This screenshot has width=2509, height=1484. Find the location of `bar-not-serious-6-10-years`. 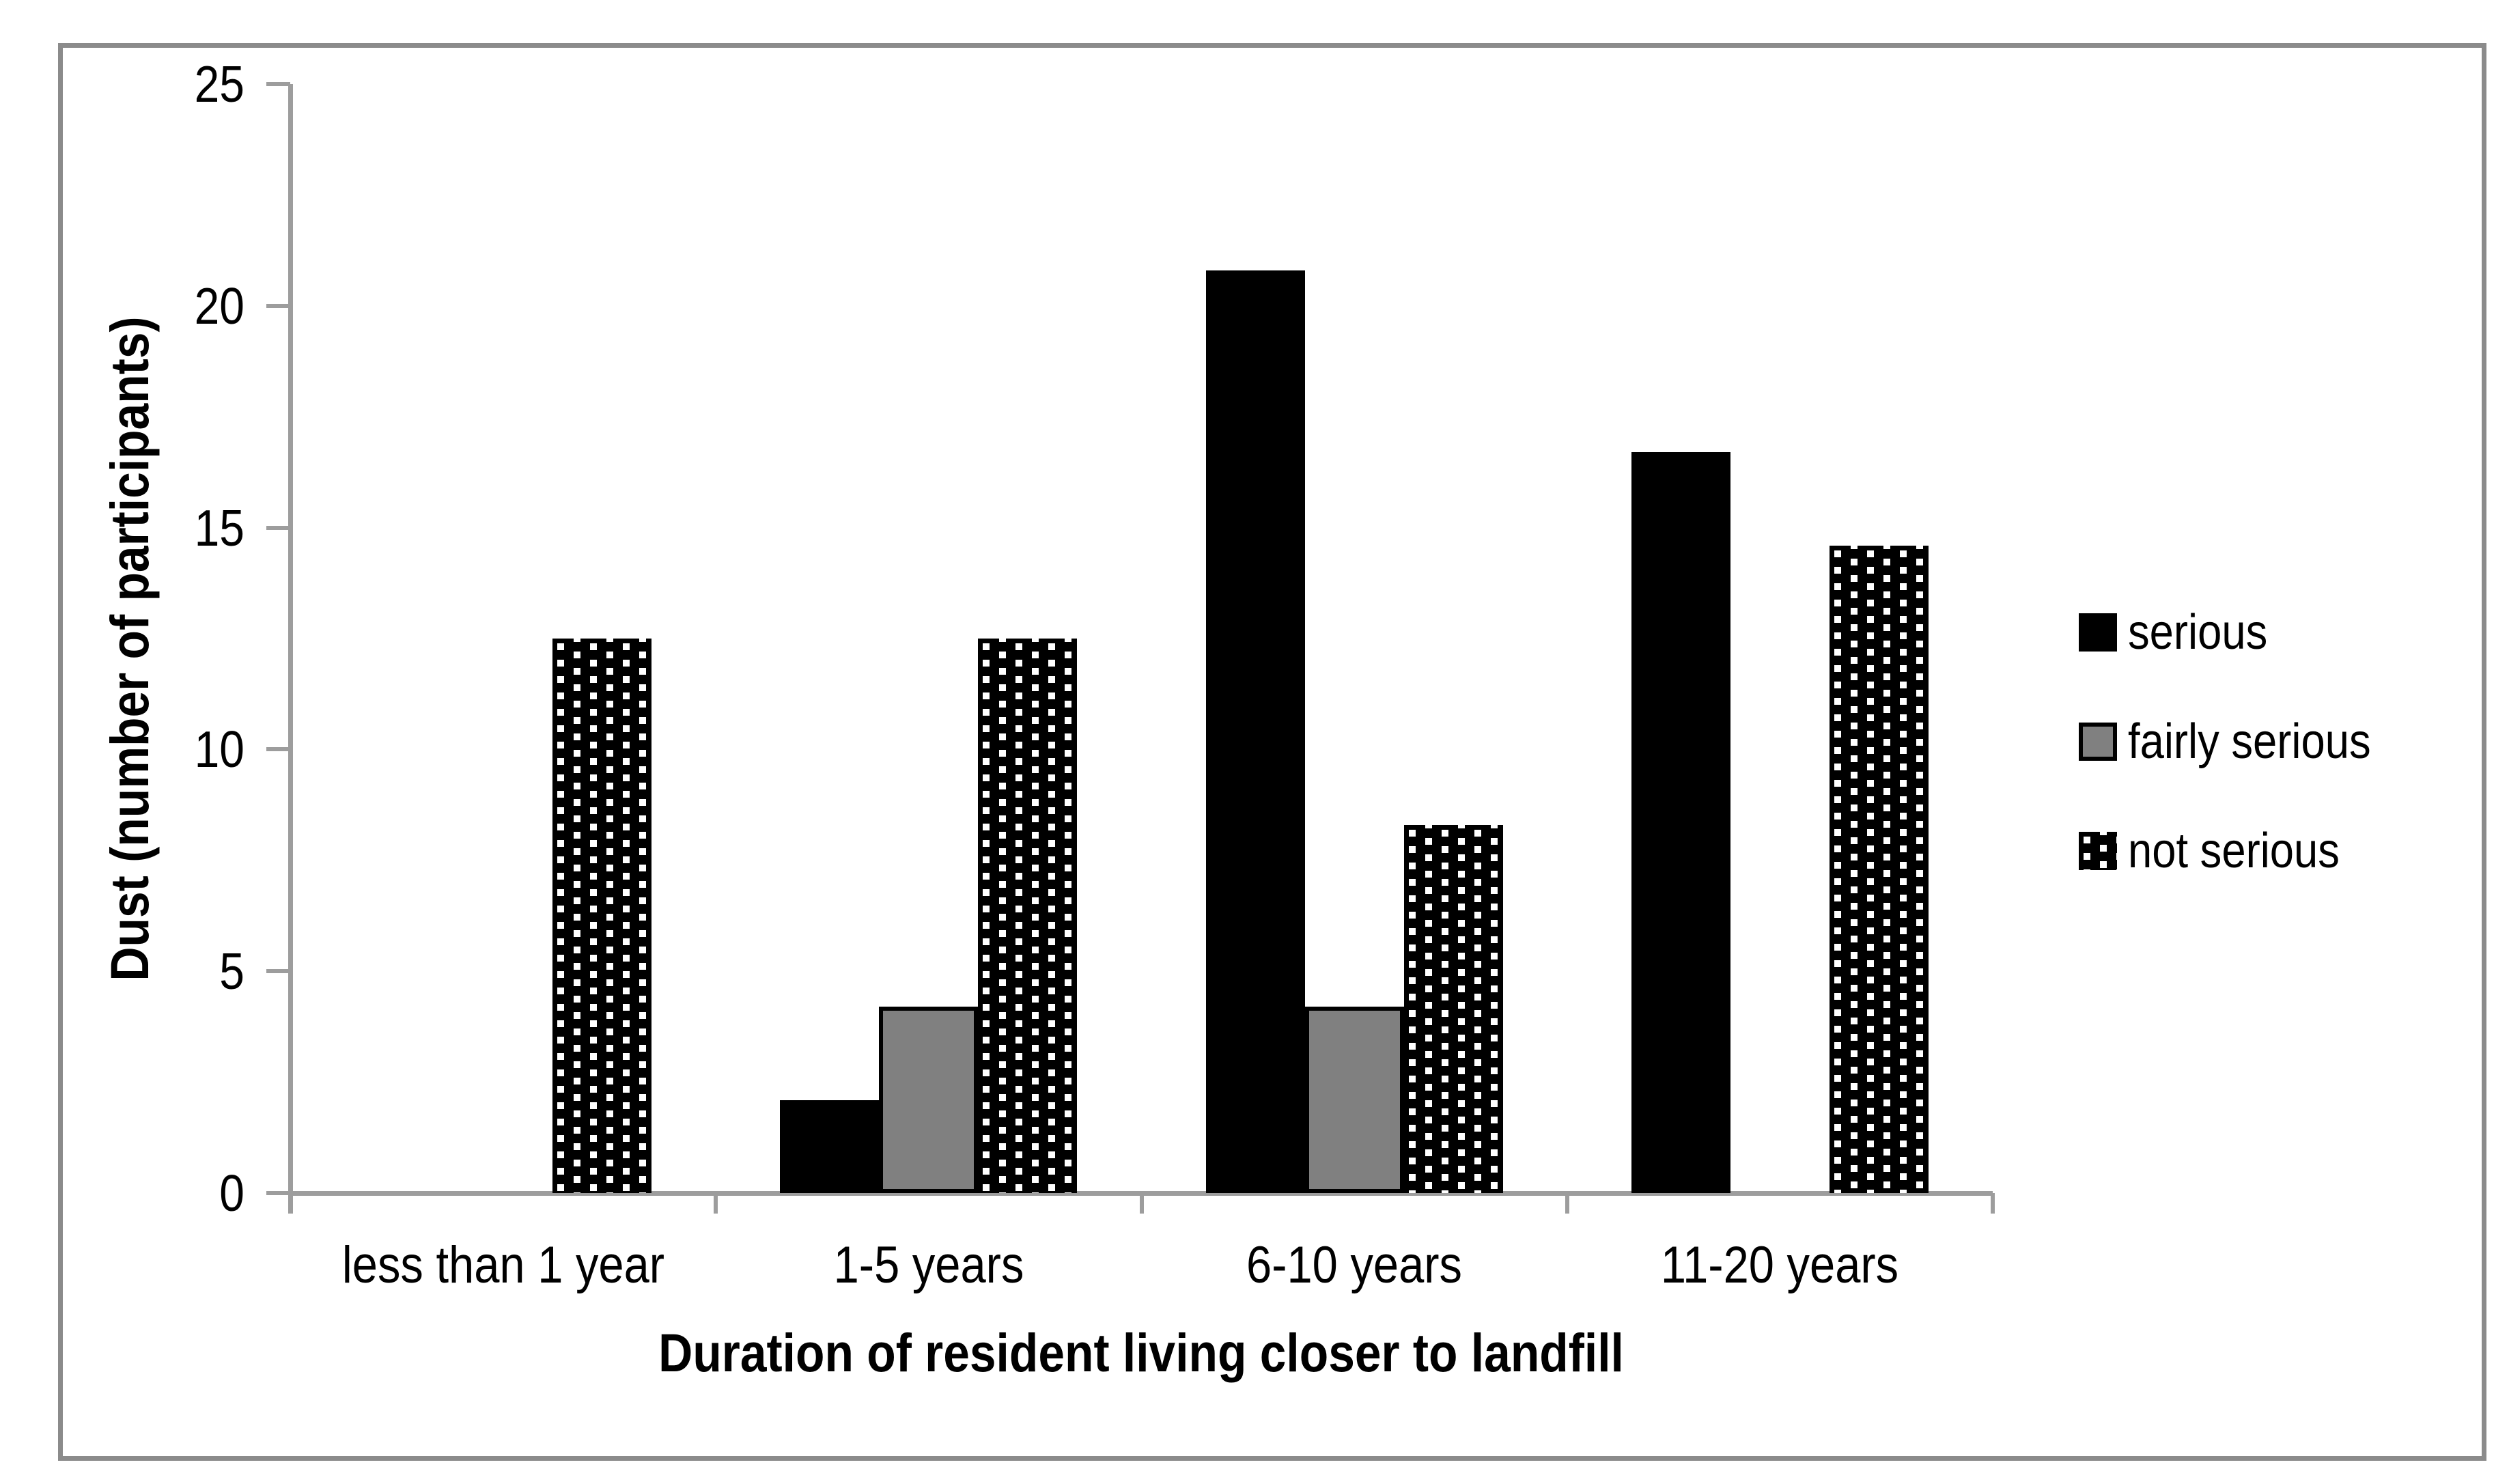

bar-not-serious-6-10-years is located at coordinates (1454, 1009).